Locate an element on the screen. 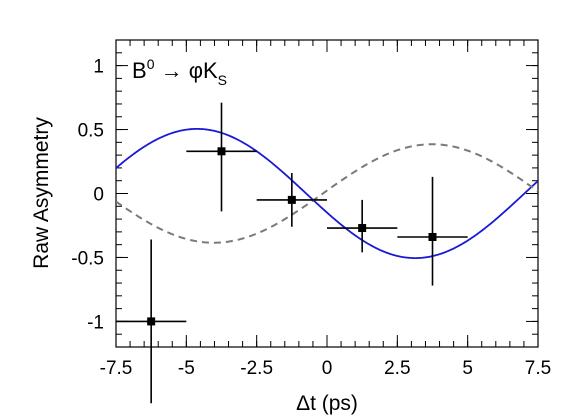  x-tick-label: 2.5 is located at coordinates (397, 368).